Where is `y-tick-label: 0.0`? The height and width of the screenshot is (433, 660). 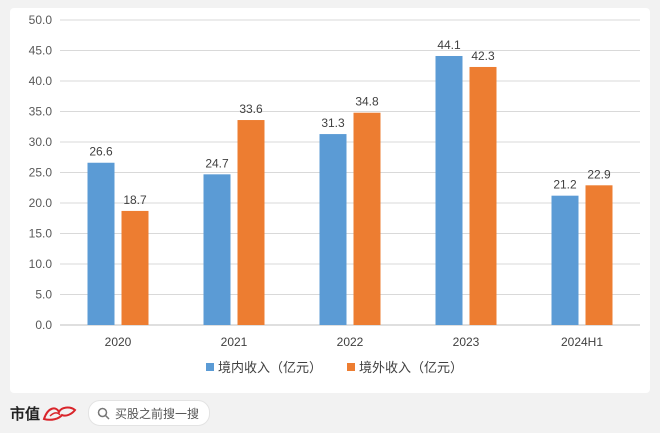
y-tick-label: 0.0 is located at coordinates (43, 325).